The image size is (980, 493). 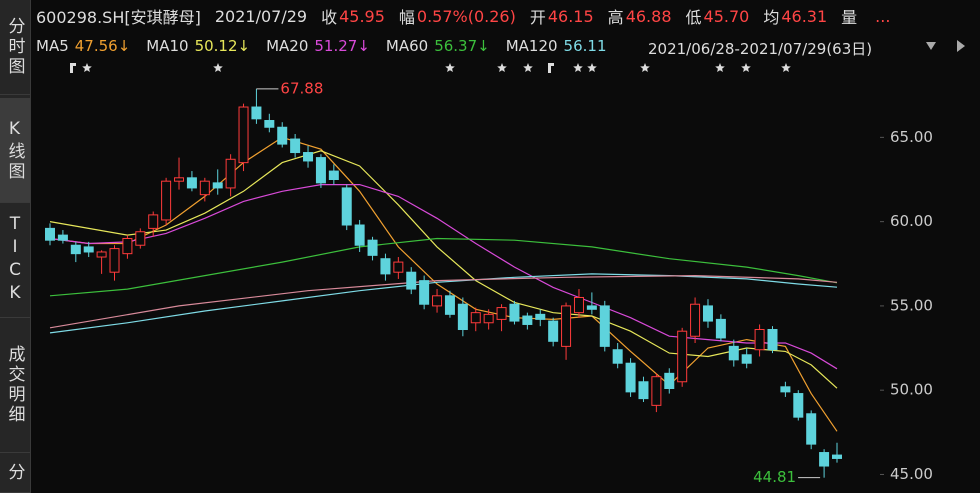 What do you see at coordinates (15, 150) in the screenshot?
I see `side-tab: K线图` at bounding box center [15, 150].